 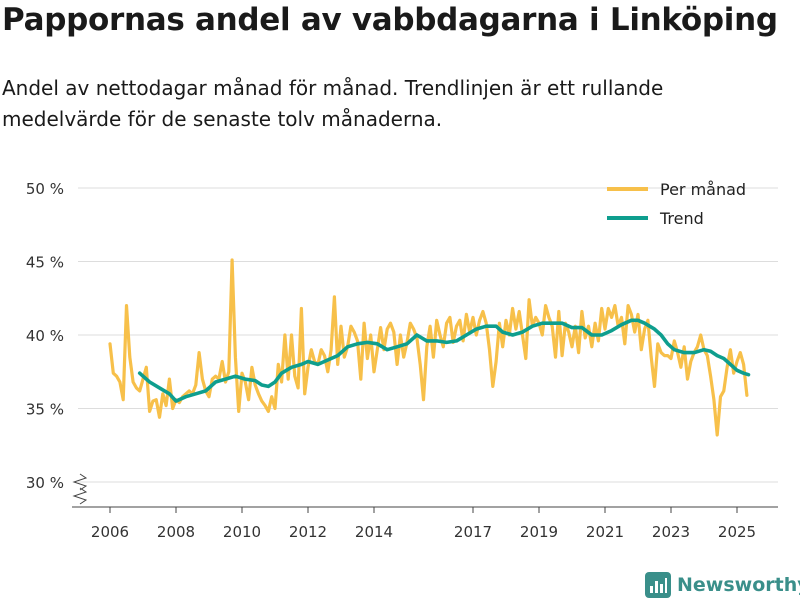 I want to click on x-tick-label: 2006, so click(x=110, y=532).